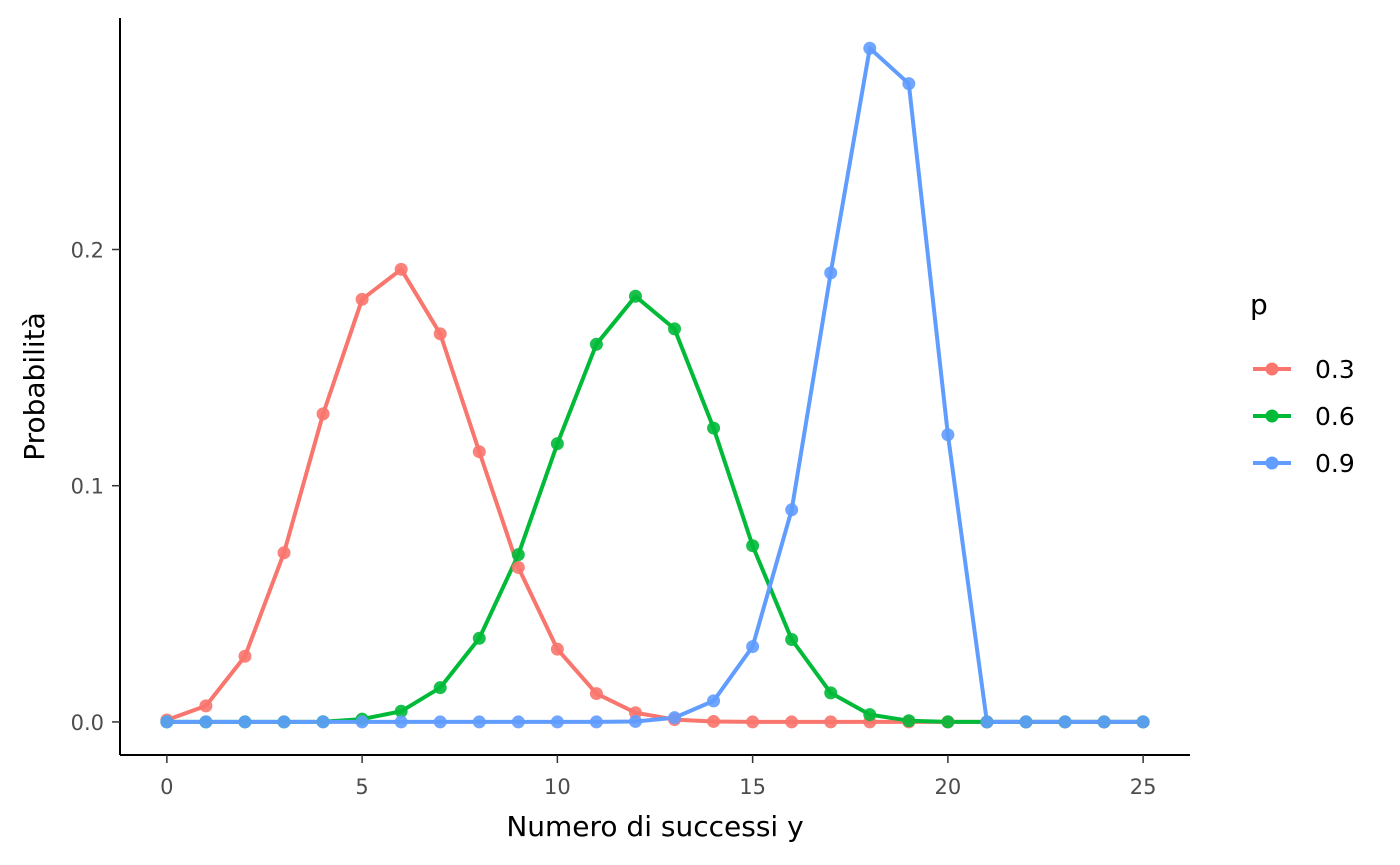  What do you see at coordinates (658, 777) in the screenshot?
I see `x-axis-ticks: 0 5 10 15 20 25` at bounding box center [658, 777].